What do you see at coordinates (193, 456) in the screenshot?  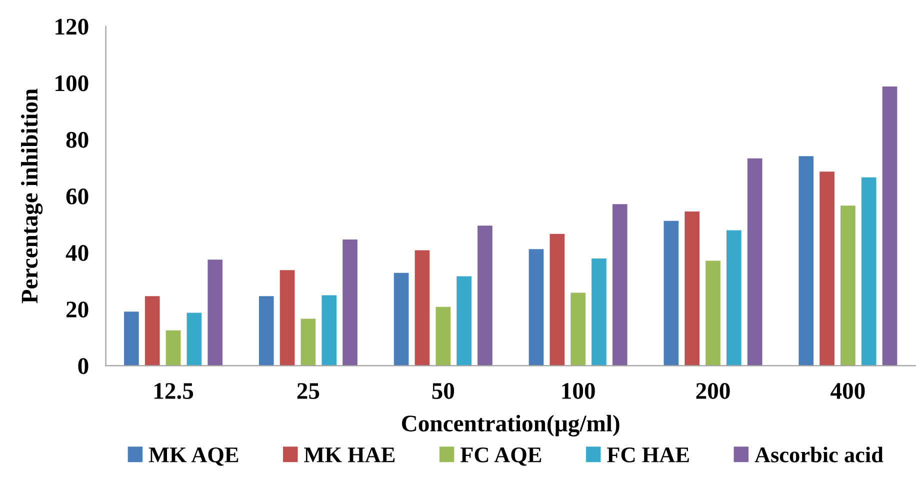 I see `legend-label: MK AQE` at bounding box center [193, 456].